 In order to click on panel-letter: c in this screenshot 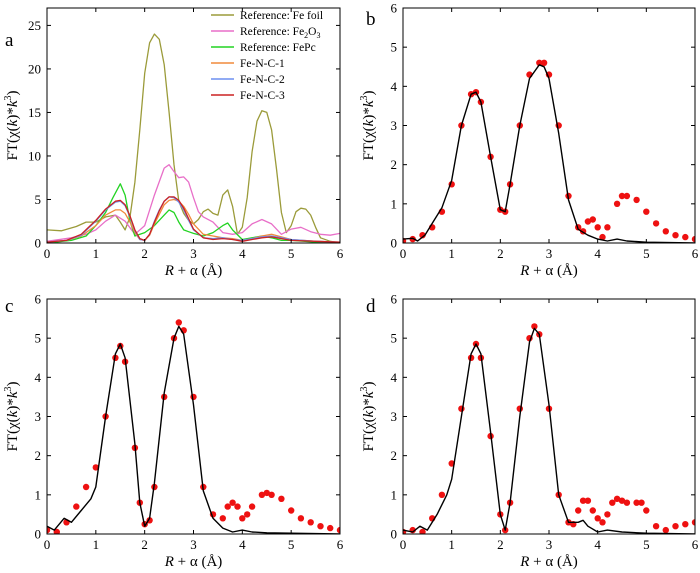, I will do `click(9, 306)`.